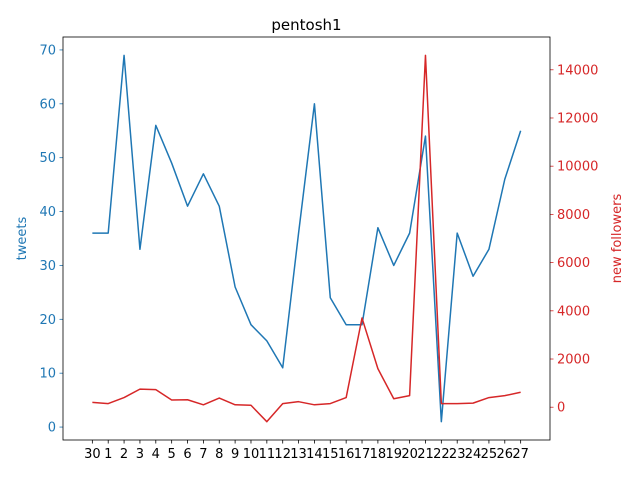  Describe the element at coordinates (362, 454) in the screenshot. I see `x-tick-label: 17` at that location.